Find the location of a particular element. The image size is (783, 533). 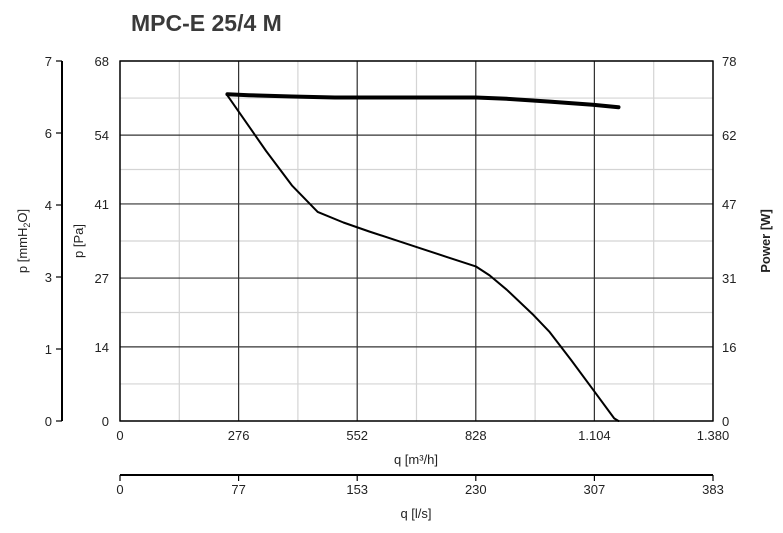

y-left-outer-tick-label: 7 is located at coordinates (48, 61).